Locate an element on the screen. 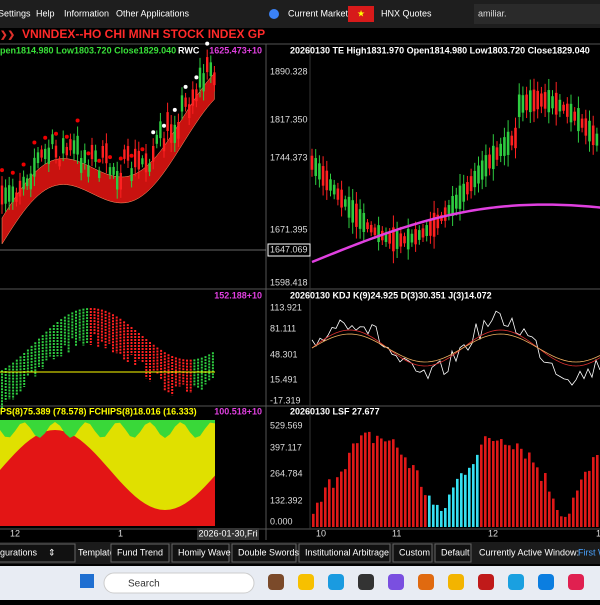 The image size is (600, 605). ma-line is located at coordinates (455, 233).